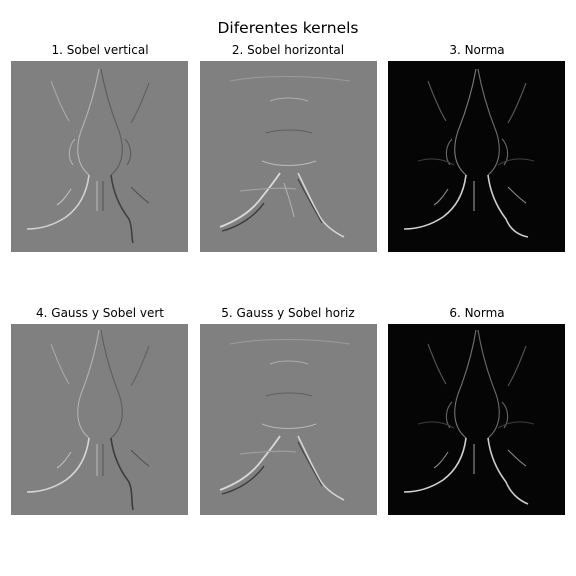 The height and width of the screenshot is (576, 576). Describe the element at coordinates (477, 313) in the screenshot. I see `panel-title-6: 6. Norma` at that location.